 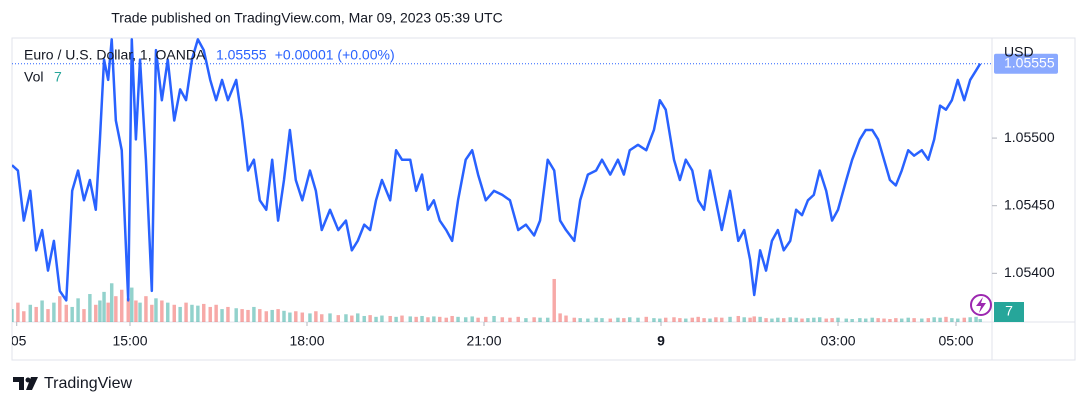 I want to click on legend-symbol: Euro / U.S. Dollar, 1, OANDA, so click(x=115, y=55).